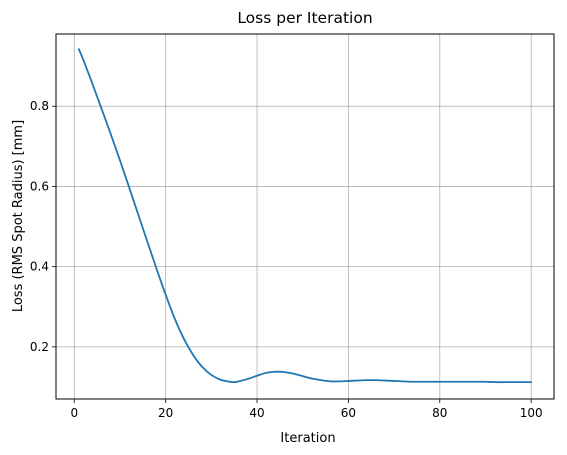  Describe the element at coordinates (304, 18) in the screenshot. I see `chart-title: Loss per Iteration` at that location.